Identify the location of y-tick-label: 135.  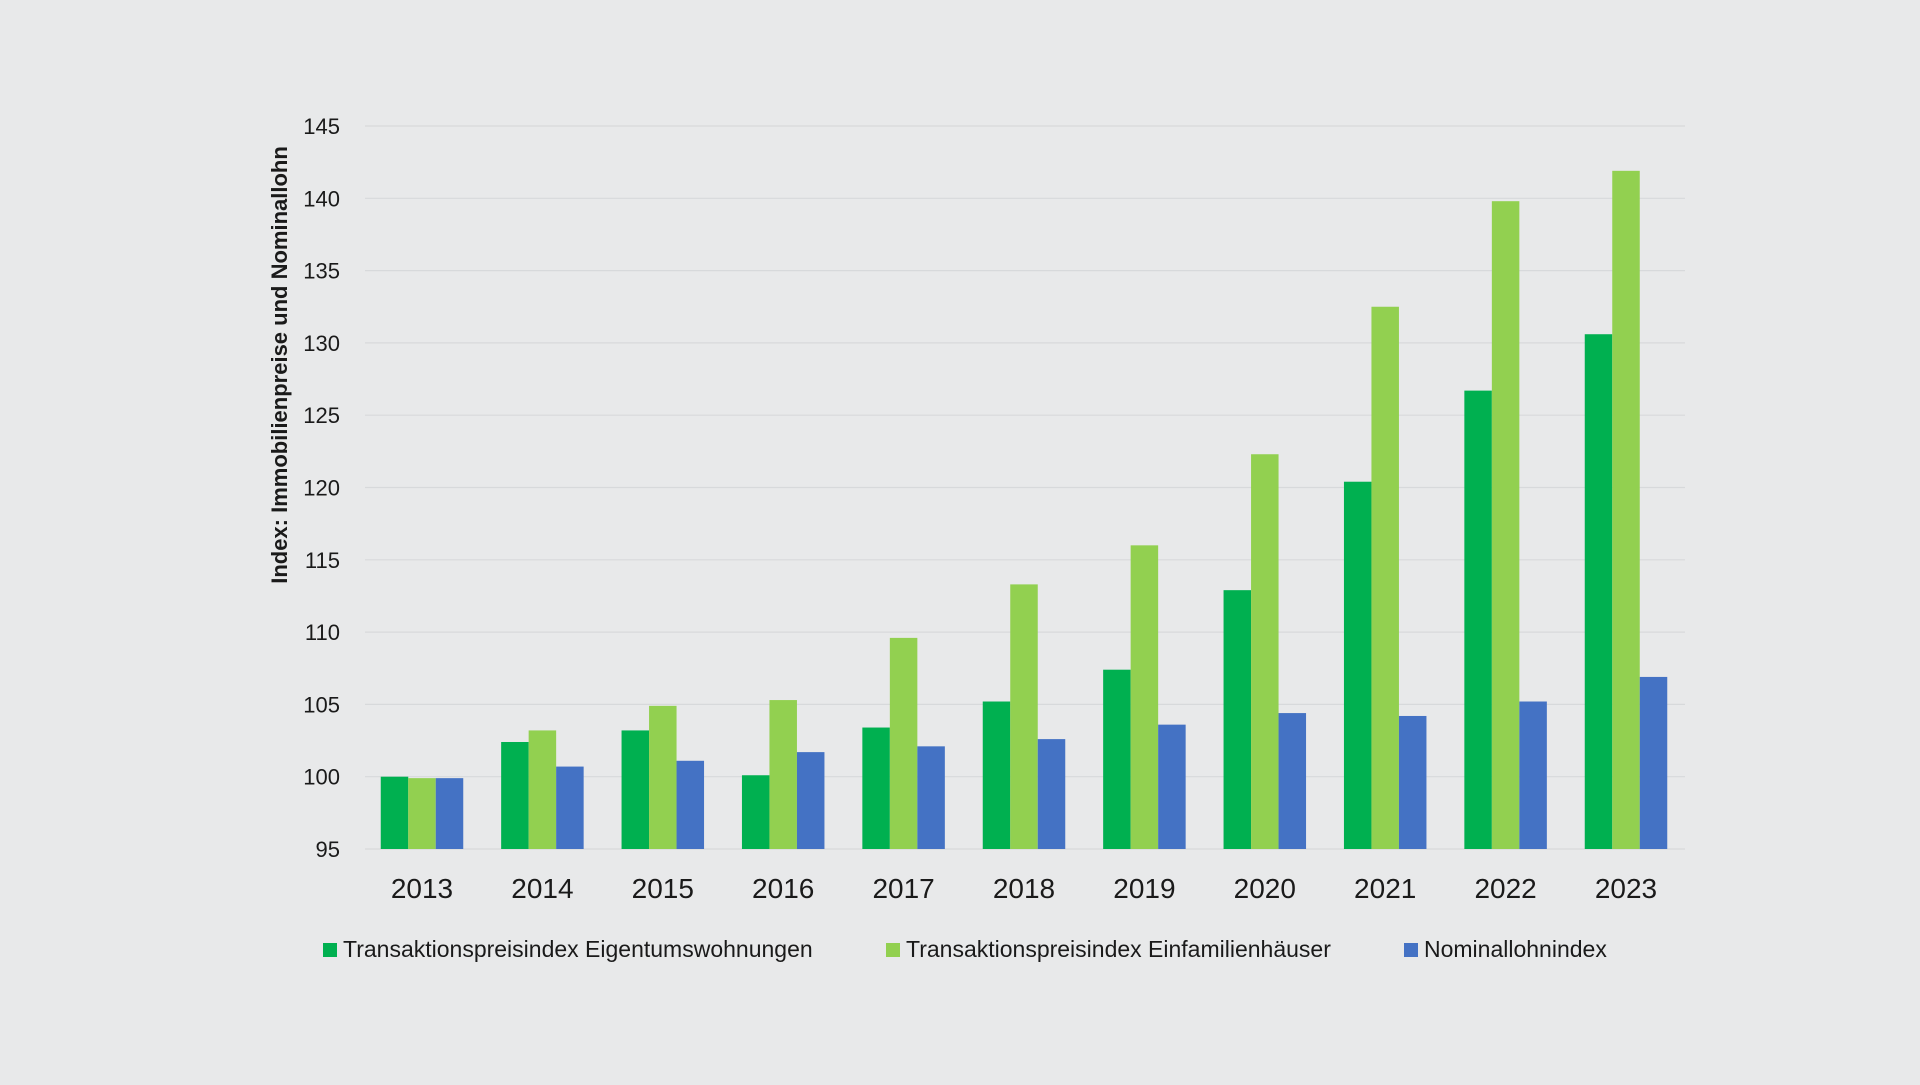
(321, 271).